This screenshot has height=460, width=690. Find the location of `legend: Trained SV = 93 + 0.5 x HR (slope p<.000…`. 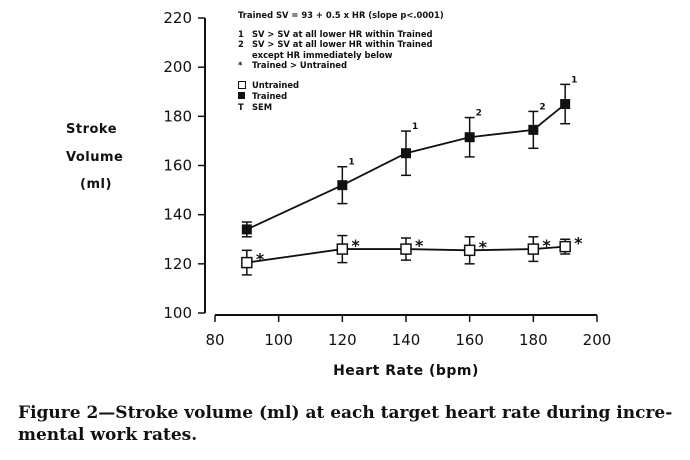

legend: Trained SV = 93 + 0.5 x HR (slope p<.000… is located at coordinates (341, 61).